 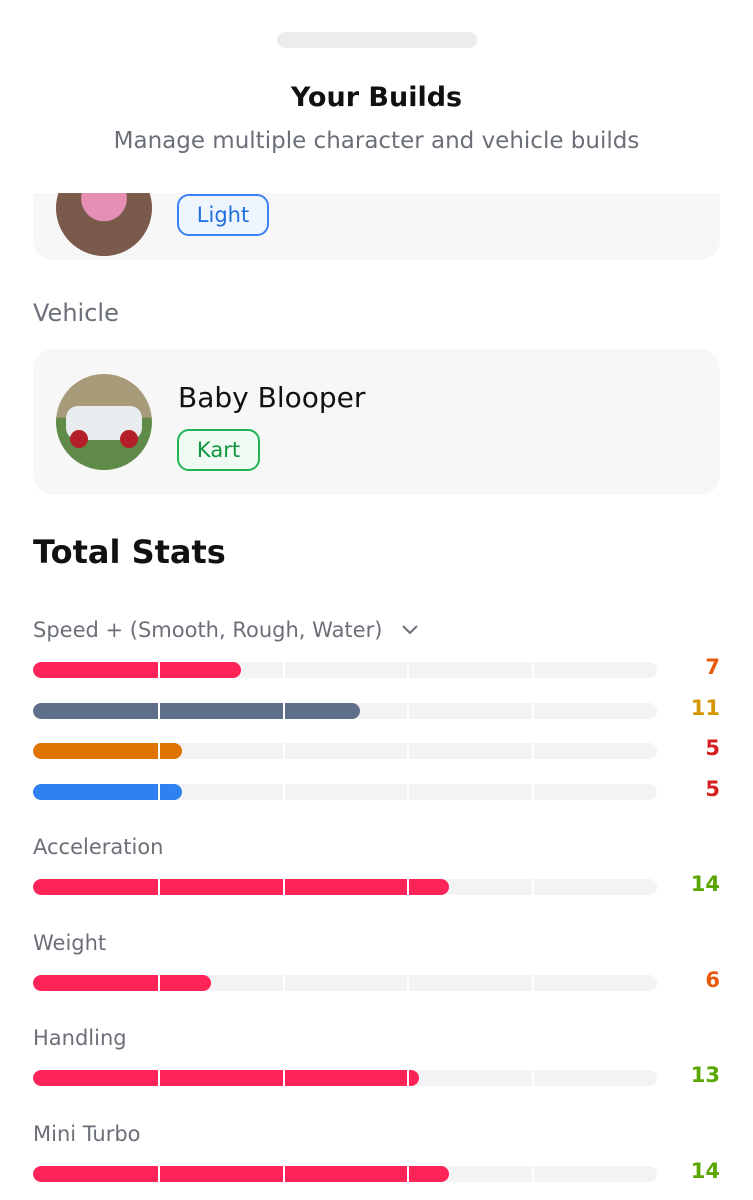 I want to click on drag-handle, so click(x=377, y=40).